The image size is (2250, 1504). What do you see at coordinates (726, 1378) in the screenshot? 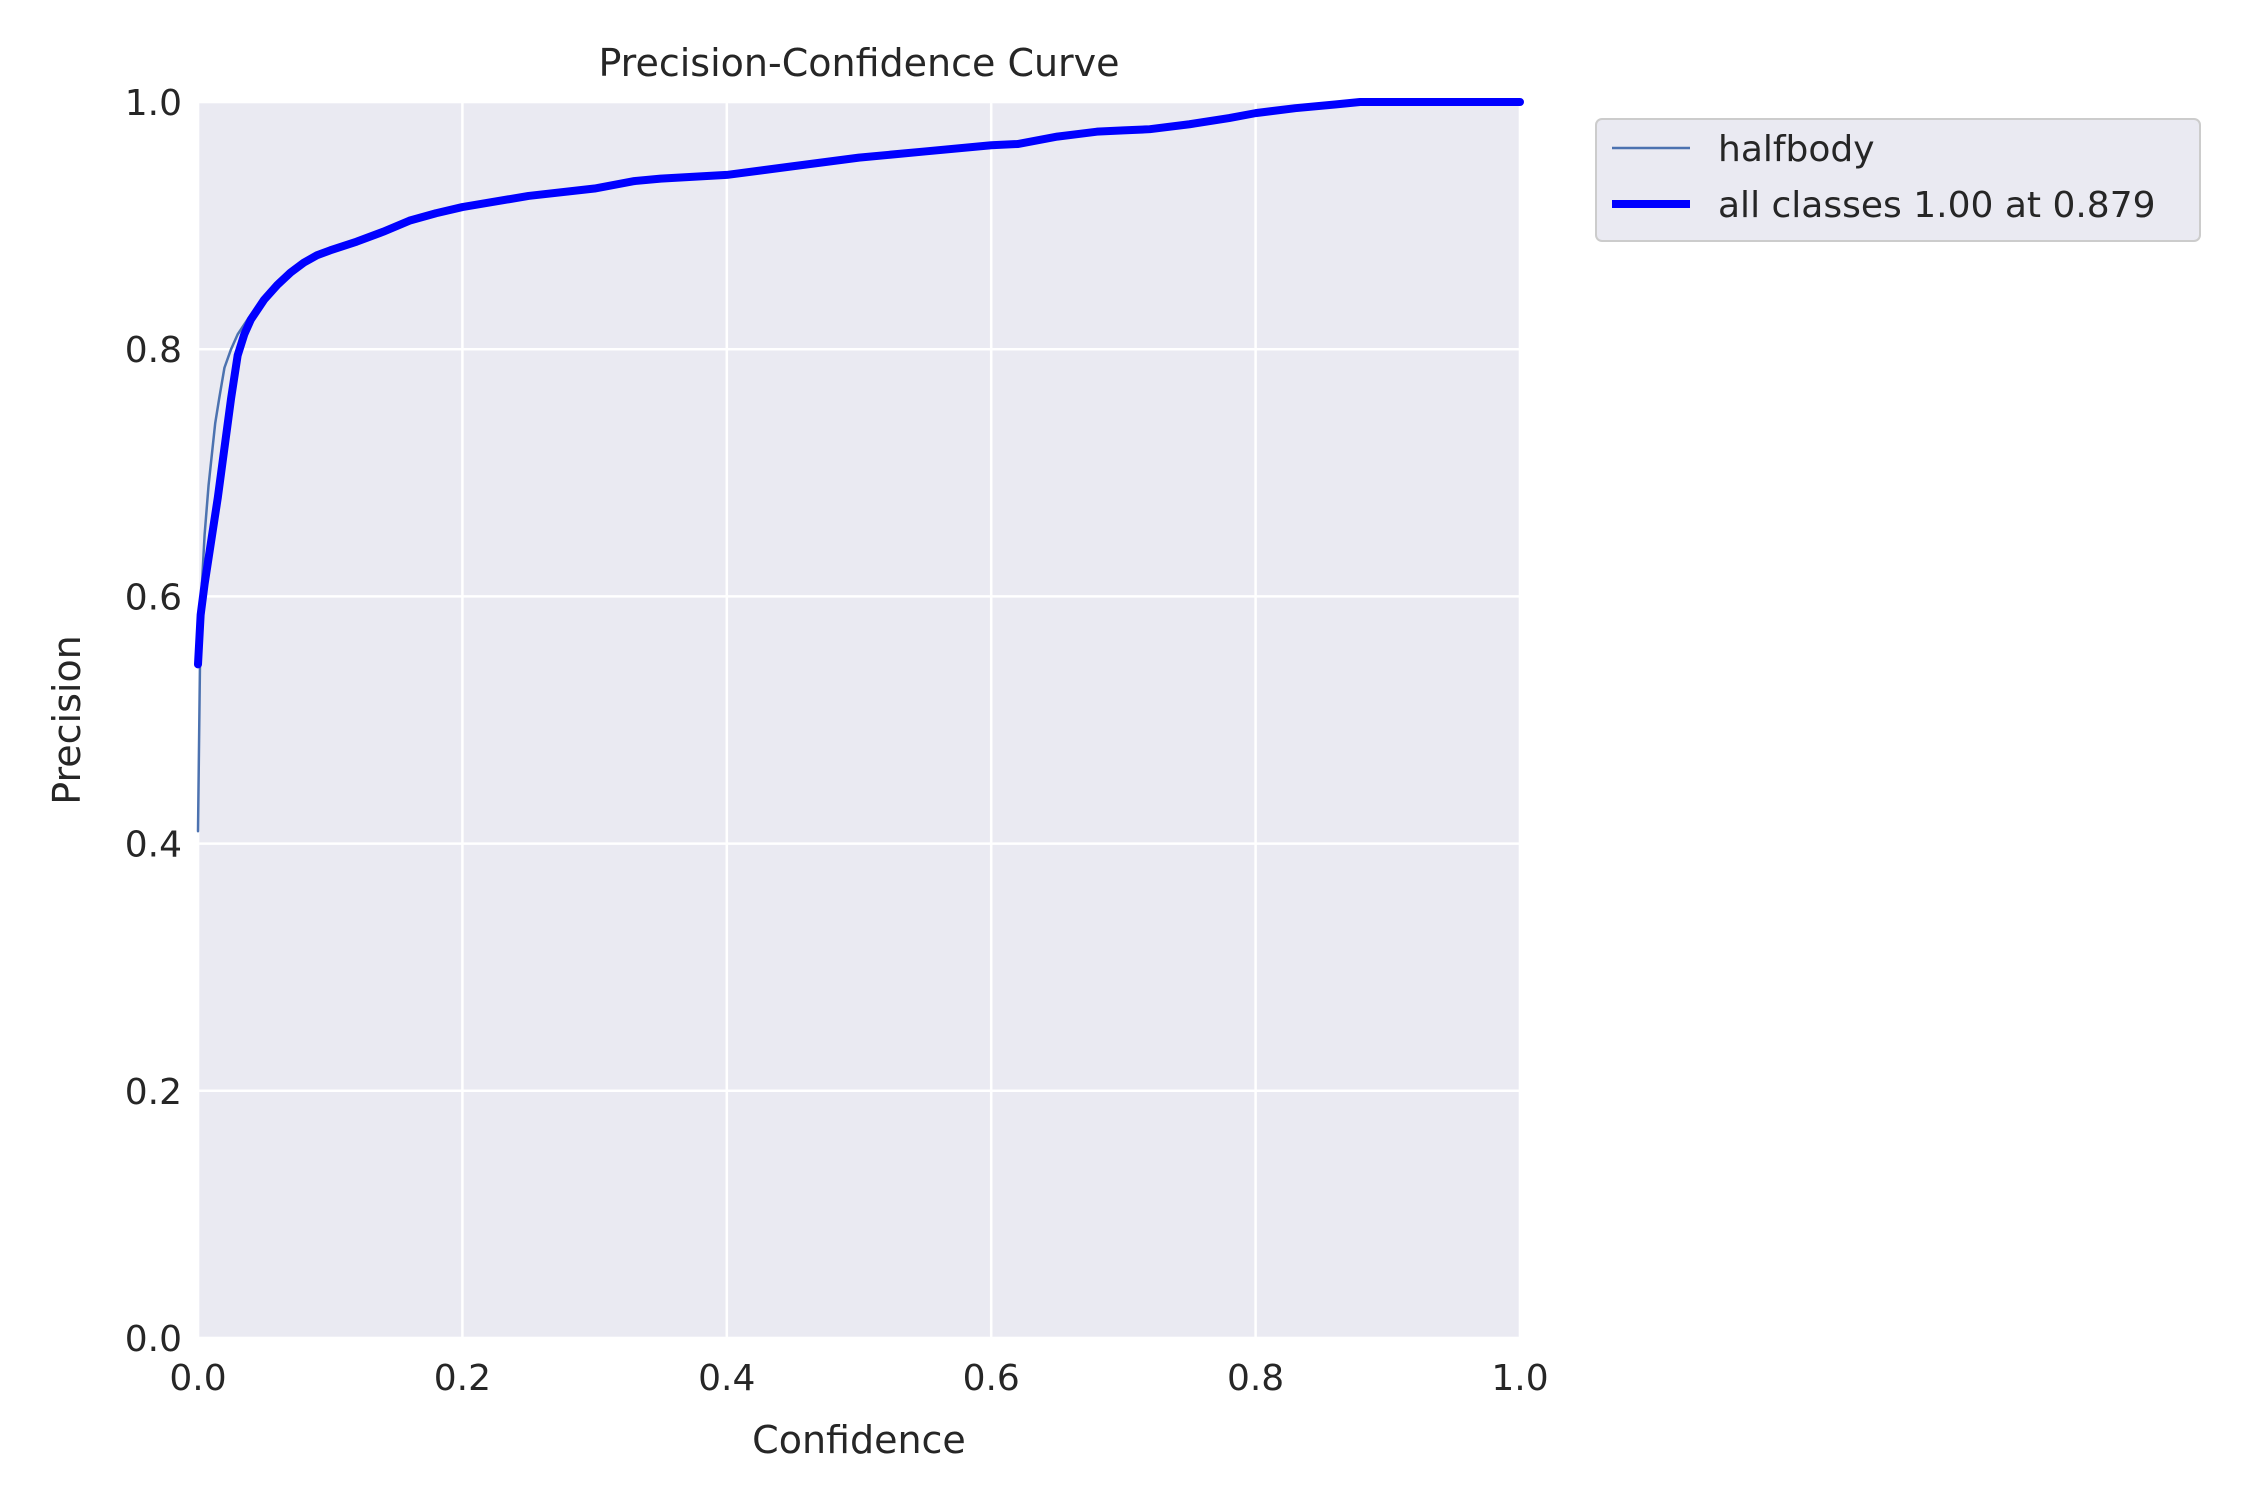
I see `x-tick-label: 0.4` at bounding box center [726, 1378].